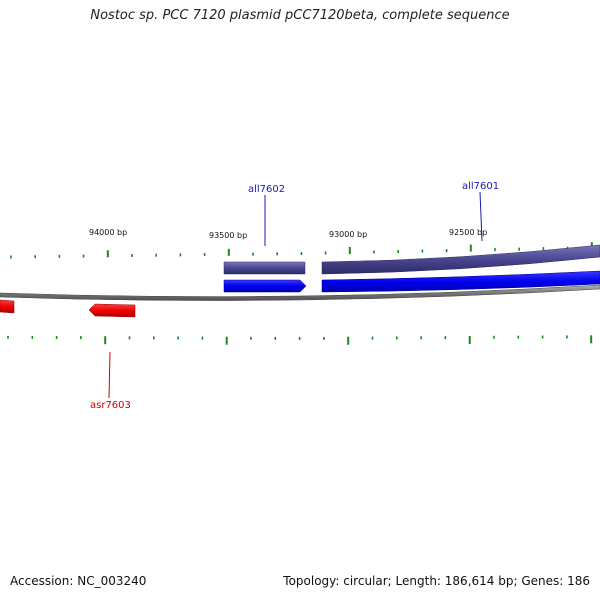 This screenshot has height=600, width=600. Describe the element at coordinates (109, 375) in the screenshot. I see `callout-line-asr7603` at that location.